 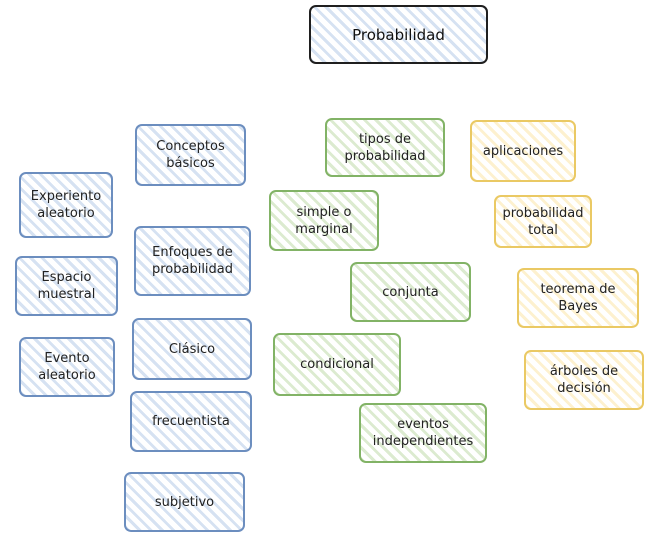 I want to click on node-label: tipos de probabilidad, so click(x=385, y=147).